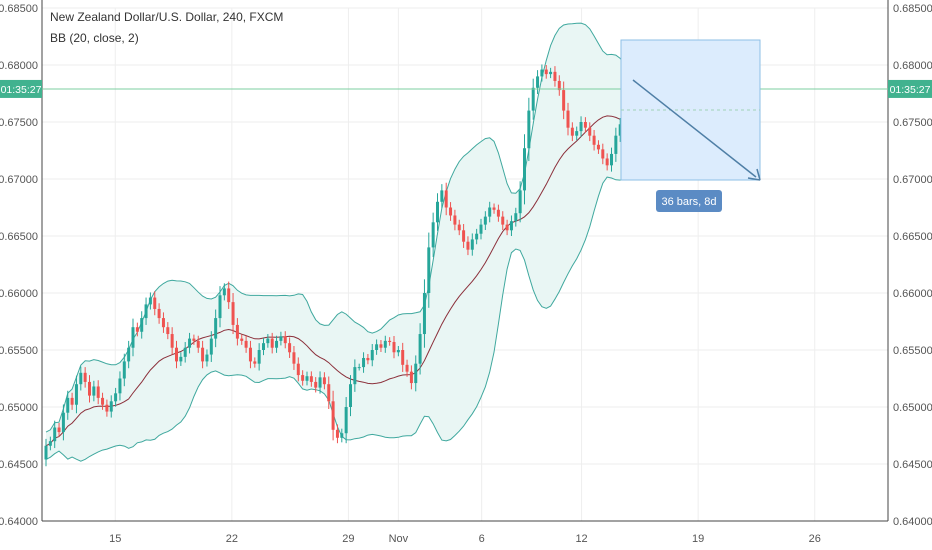 The height and width of the screenshot is (550, 932). What do you see at coordinates (115, 539) in the screenshot?
I see `x-tick-label: 15` at bounding box center [115, 539].